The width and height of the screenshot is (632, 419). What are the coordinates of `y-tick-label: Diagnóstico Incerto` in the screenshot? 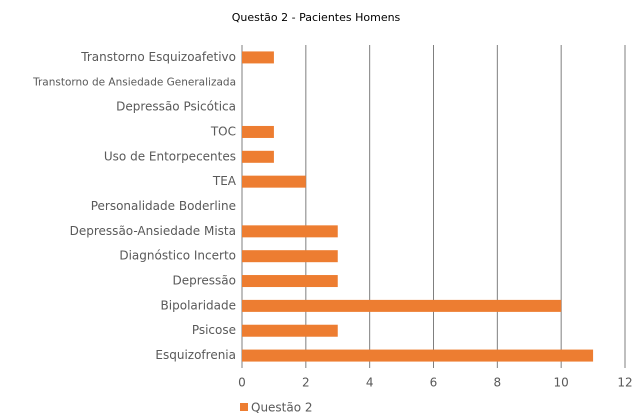 It's located at (177, 256).